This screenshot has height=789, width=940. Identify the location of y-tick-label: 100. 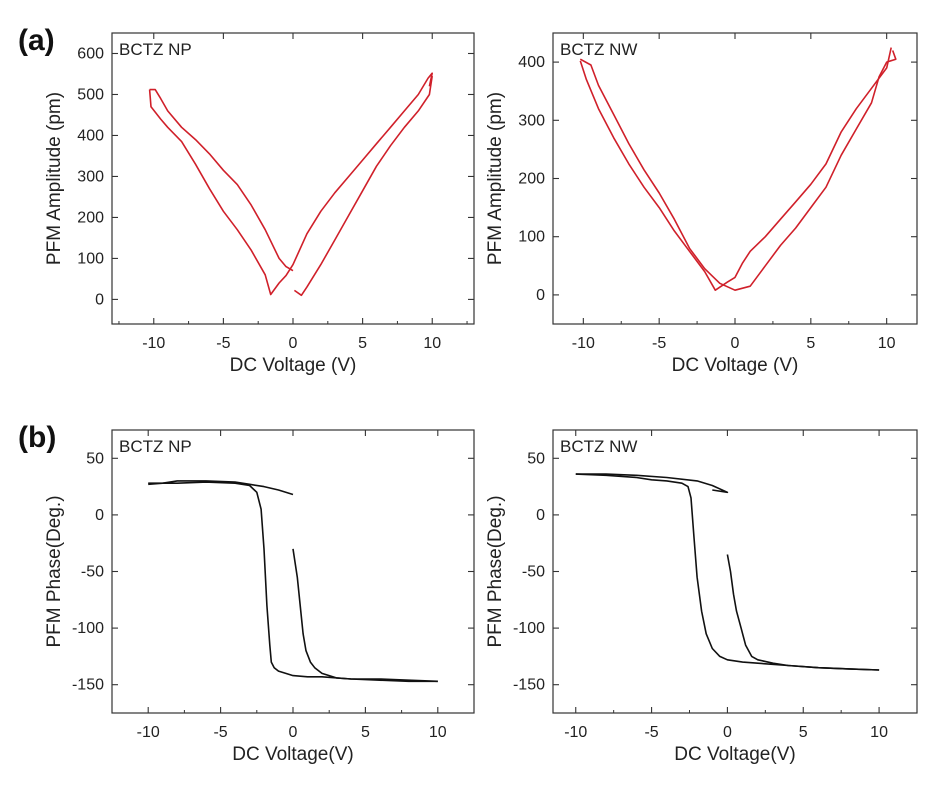
(90, 258).